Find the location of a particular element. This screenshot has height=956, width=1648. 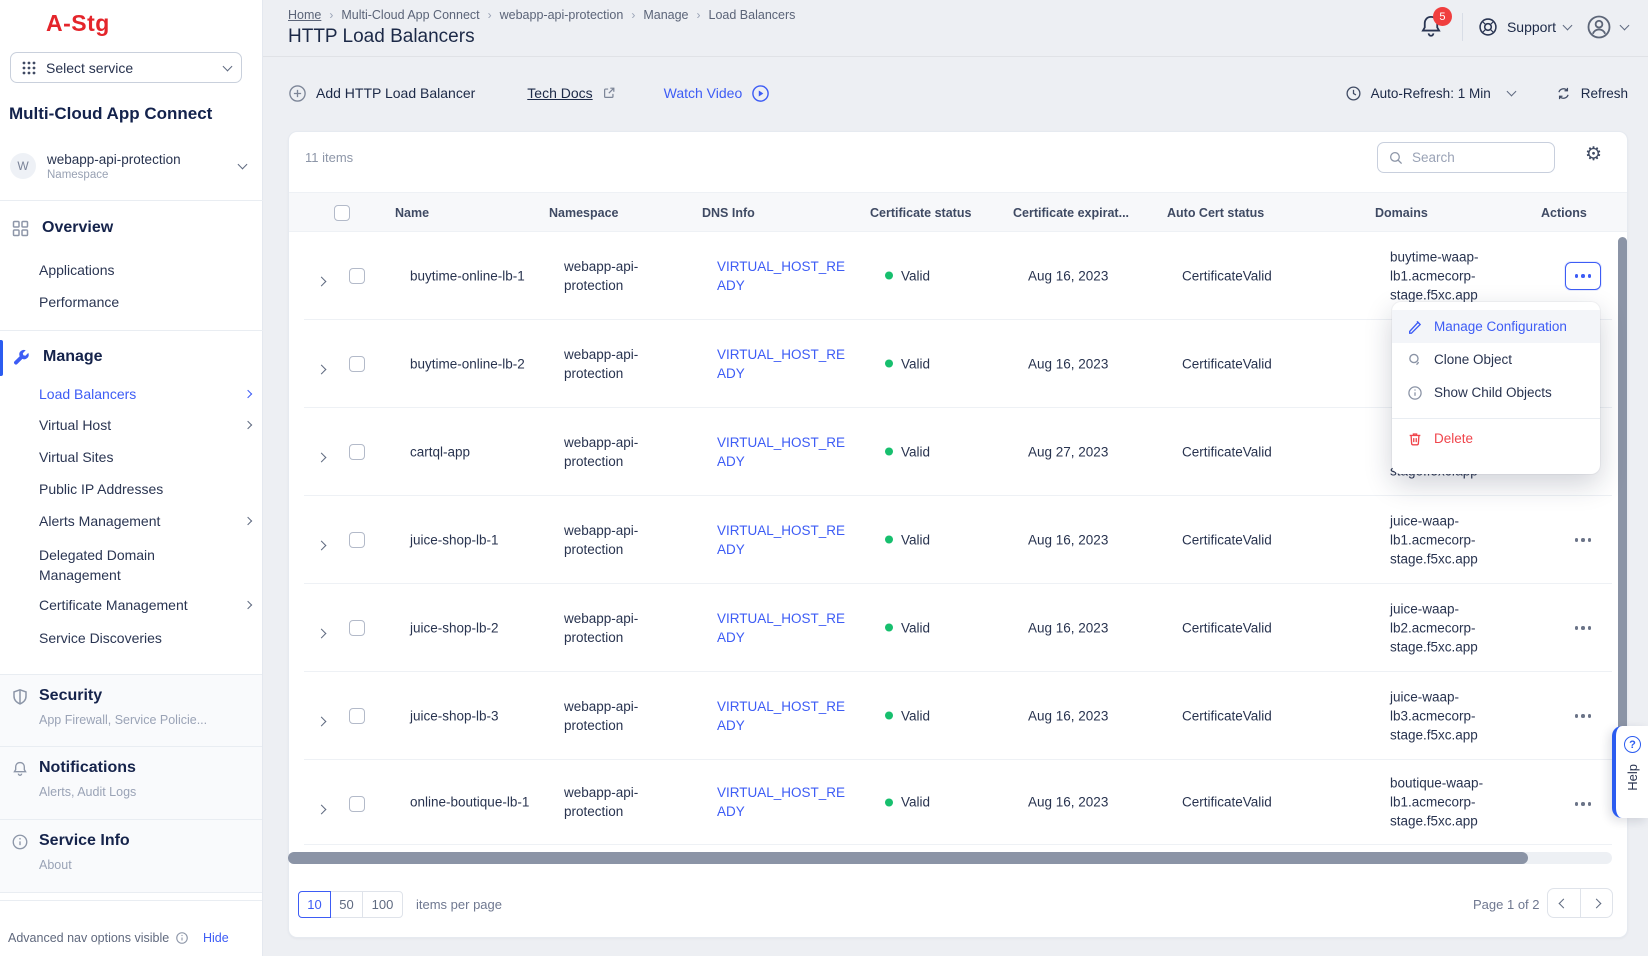

search-input is located at coordinates (1472, 157).